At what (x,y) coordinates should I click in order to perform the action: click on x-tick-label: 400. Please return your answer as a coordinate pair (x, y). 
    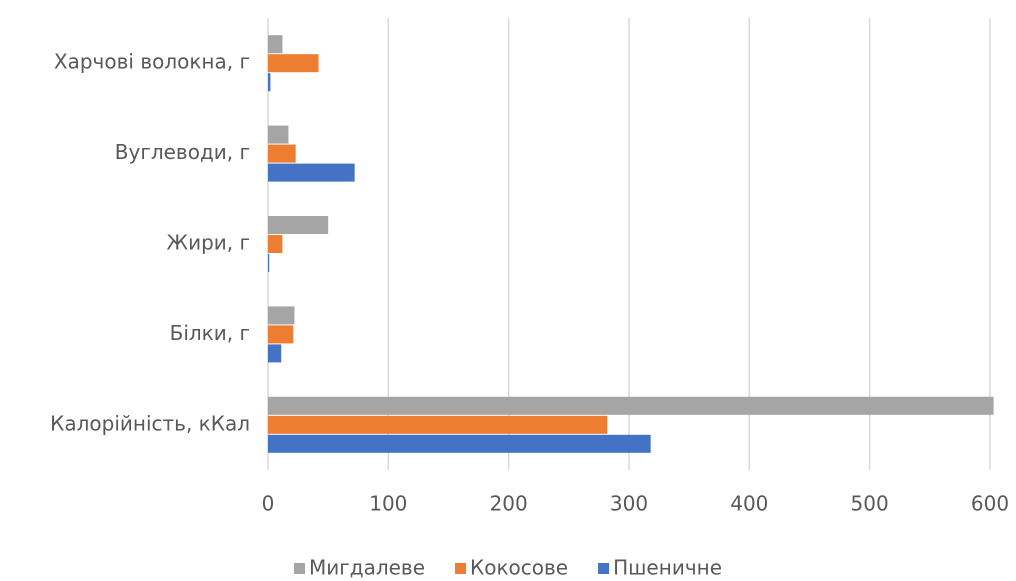
    Looking at the image, I should click on (749, 504).